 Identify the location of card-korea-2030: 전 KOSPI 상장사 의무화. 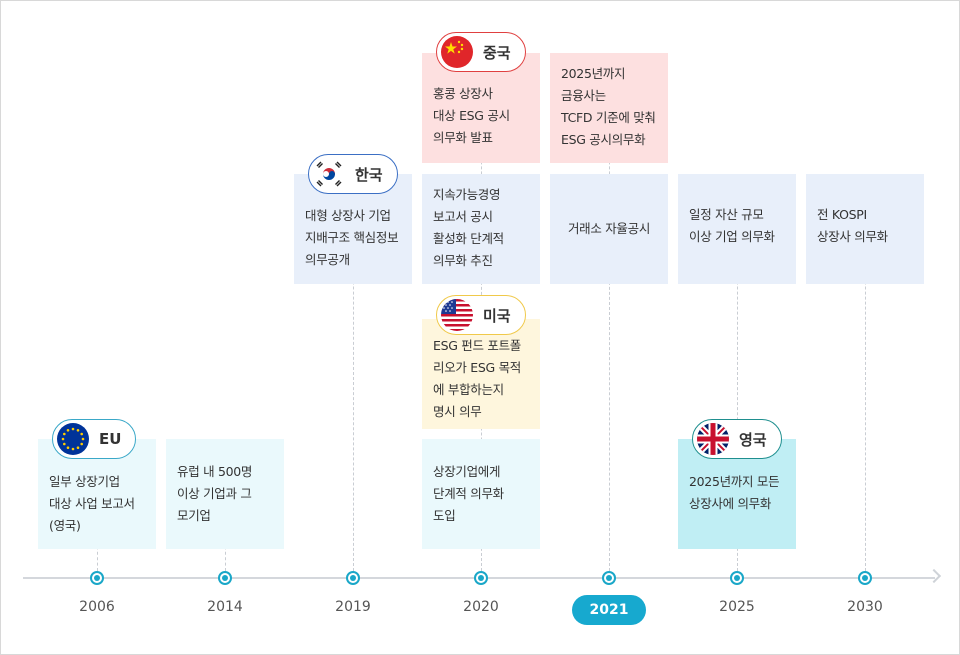
(865, 229).